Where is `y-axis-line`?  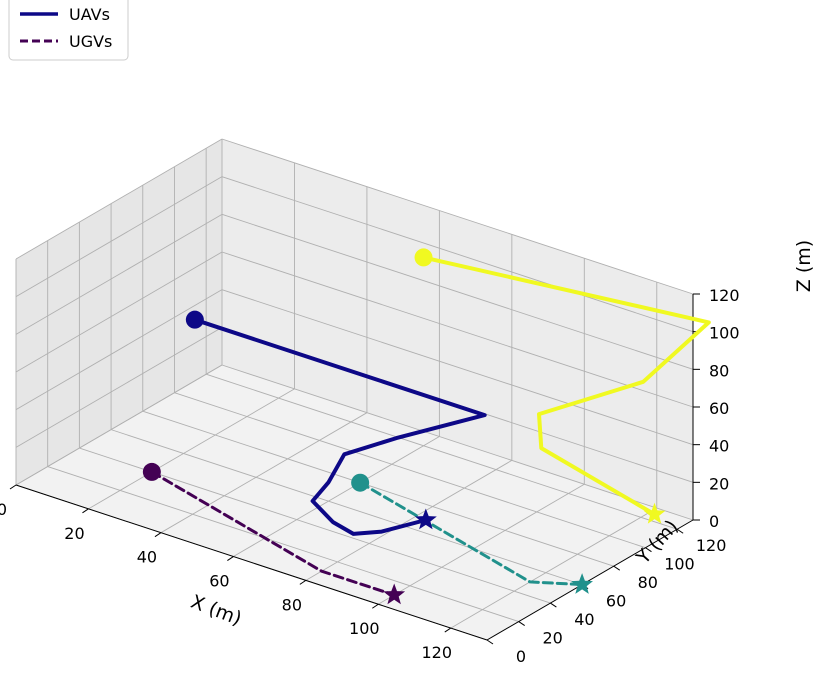
y-axis-line is located at coordinates (590, 580).